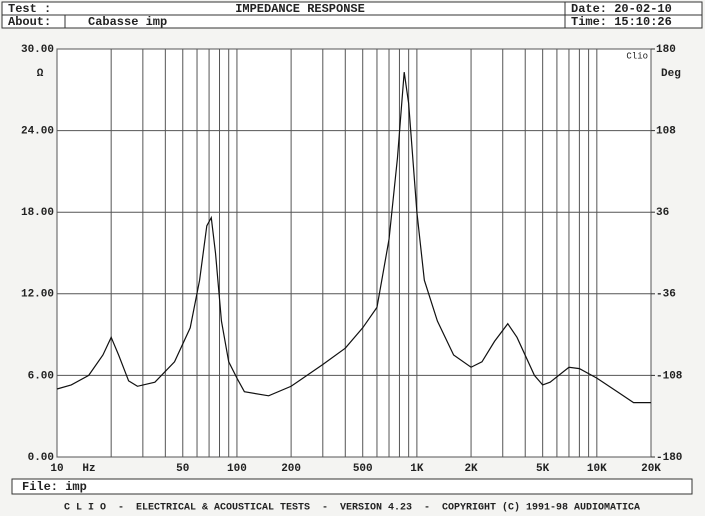 The width and height of the screenshot is (705, 516). I want to click on about: Cabasse imp, so click(127, 22).